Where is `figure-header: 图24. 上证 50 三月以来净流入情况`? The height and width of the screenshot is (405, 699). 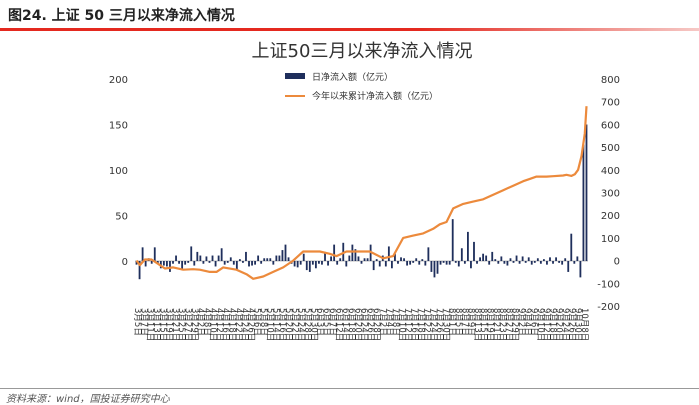
figure-header: 图24. 上证 50 三月以来净流入情况 is located at coordinates (349, 15).